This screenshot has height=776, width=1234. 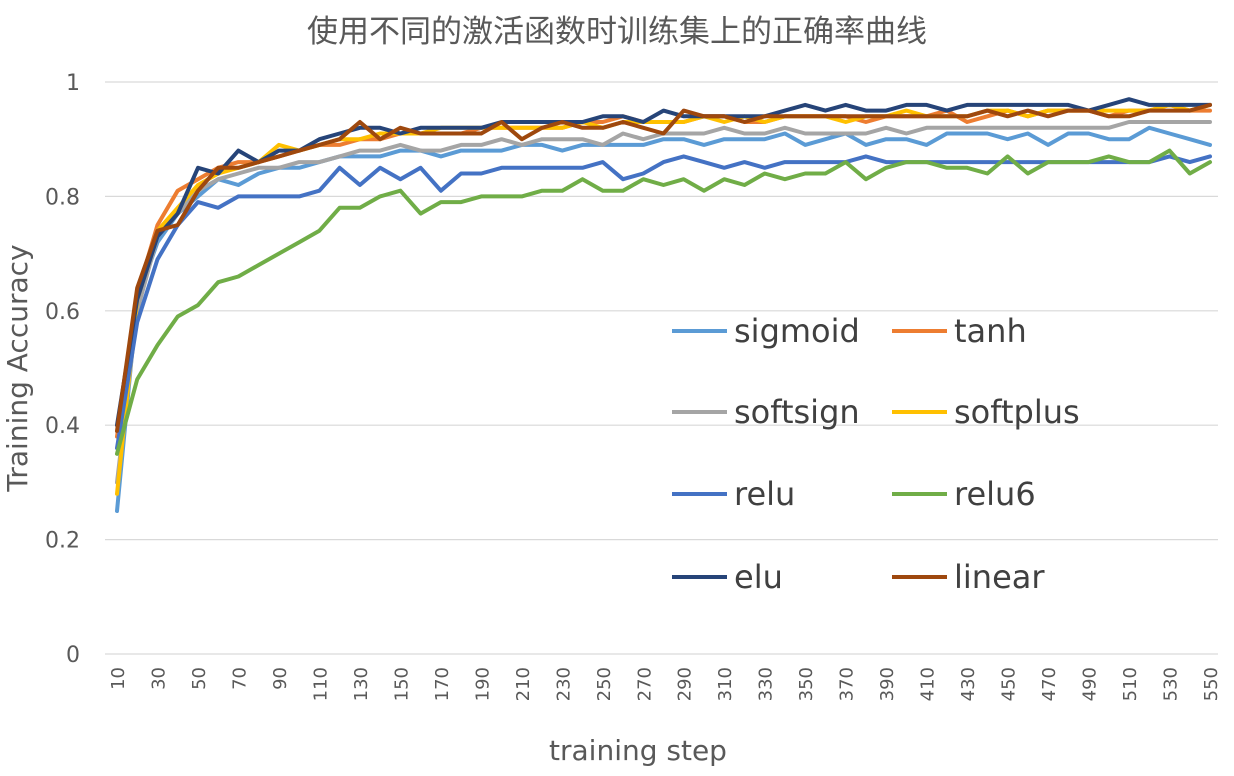 I want to click on x-axis-label: training step, so click(x=638, y=750).